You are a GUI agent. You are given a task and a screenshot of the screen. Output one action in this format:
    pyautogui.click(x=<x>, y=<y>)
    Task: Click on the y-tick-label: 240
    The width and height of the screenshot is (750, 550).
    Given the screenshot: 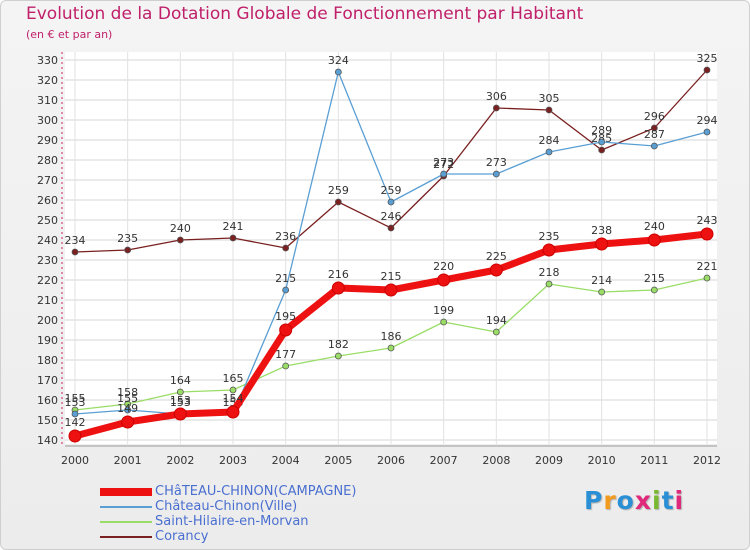 What is the action you would take?
    pyautogui.click(x=47, y=240)
    